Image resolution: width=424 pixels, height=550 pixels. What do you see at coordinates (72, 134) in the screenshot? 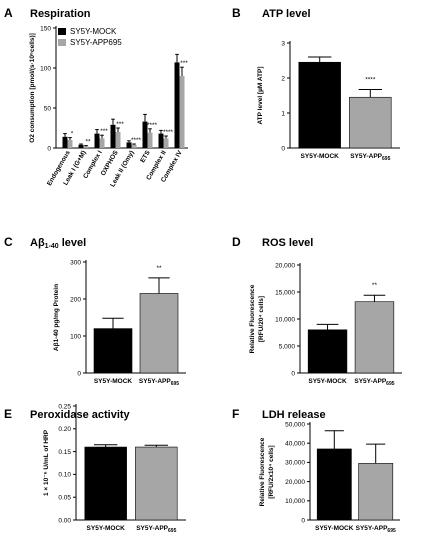
I see `significance-marker: *` at bounding box center [72, 134].